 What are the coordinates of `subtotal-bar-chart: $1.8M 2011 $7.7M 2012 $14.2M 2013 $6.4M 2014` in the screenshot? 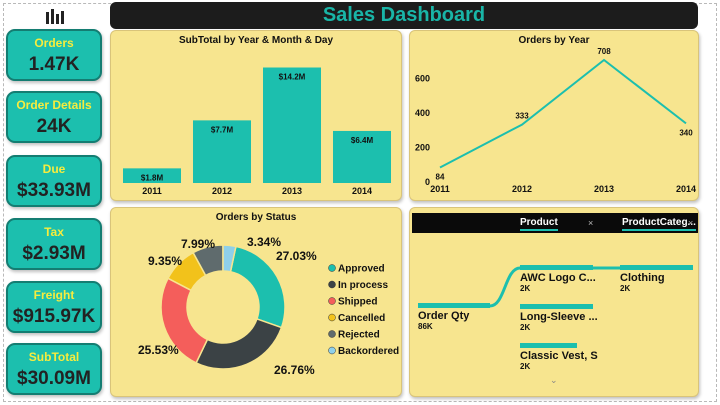 It's located at (257, 131).